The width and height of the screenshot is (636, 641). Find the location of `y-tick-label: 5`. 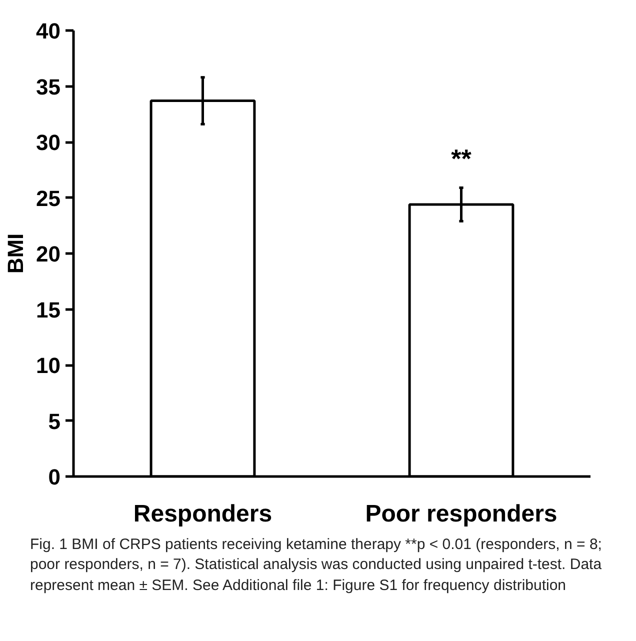

y-tick-label: 5 is located at coordinates (54, 421).